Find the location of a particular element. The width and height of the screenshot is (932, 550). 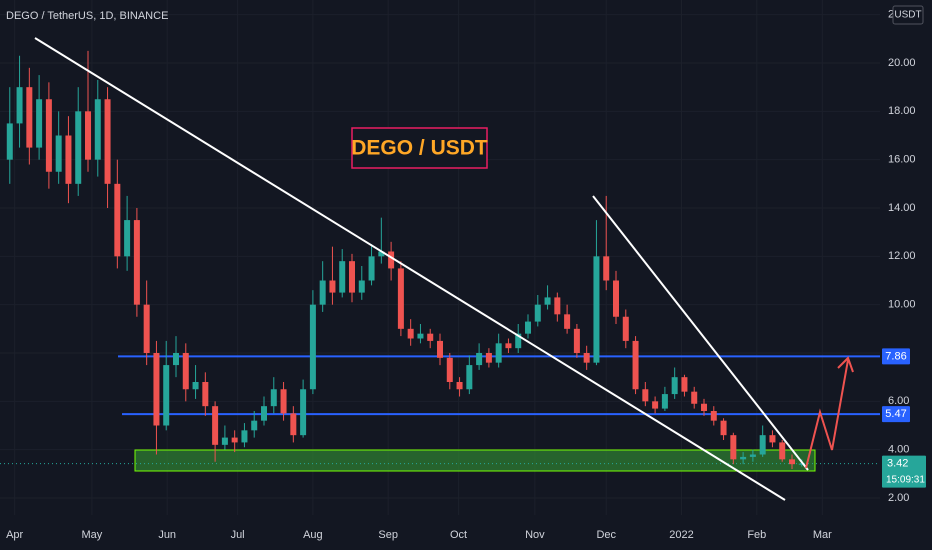

x-tick-label: May is located at coordinates (92, 535).